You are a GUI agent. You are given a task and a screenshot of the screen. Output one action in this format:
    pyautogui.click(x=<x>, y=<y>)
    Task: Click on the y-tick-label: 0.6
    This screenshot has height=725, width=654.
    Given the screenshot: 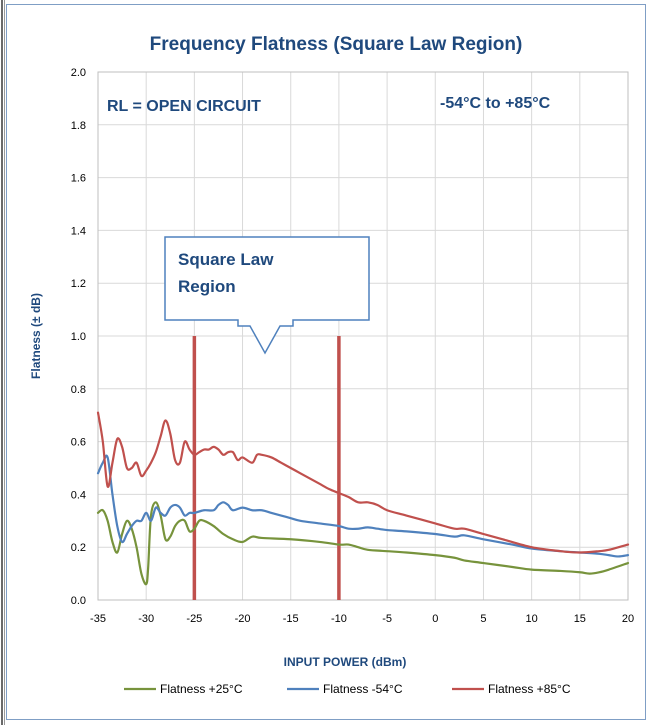 What is the action you would take?
    pyautogui.click(x=78, y=443)
    